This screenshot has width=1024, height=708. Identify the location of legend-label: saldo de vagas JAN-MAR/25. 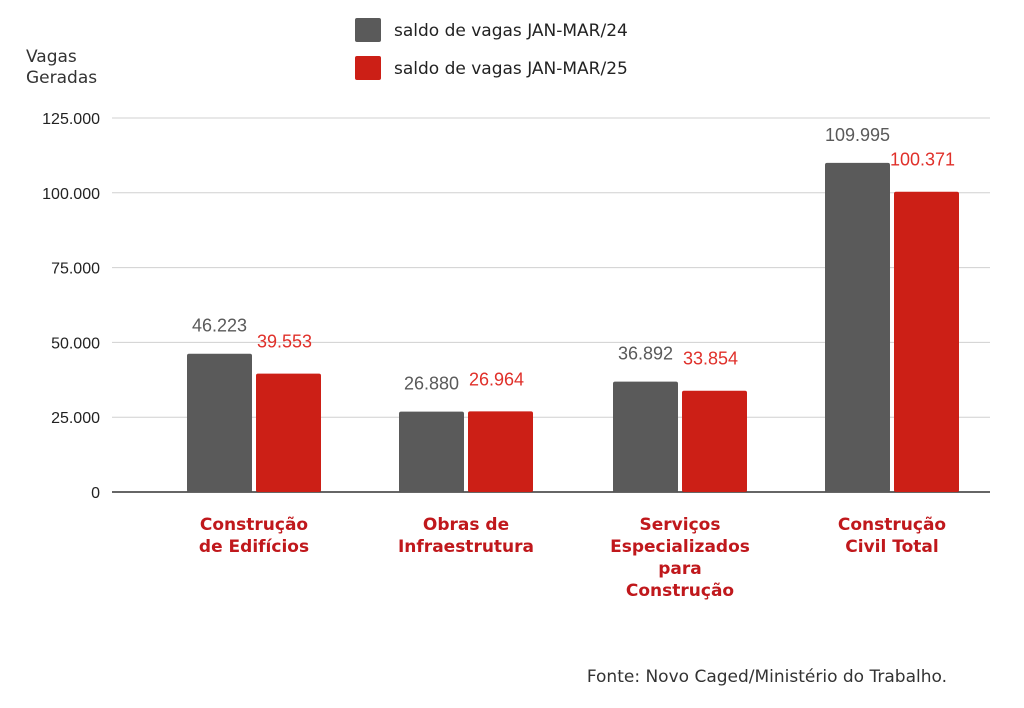
(511, 69).